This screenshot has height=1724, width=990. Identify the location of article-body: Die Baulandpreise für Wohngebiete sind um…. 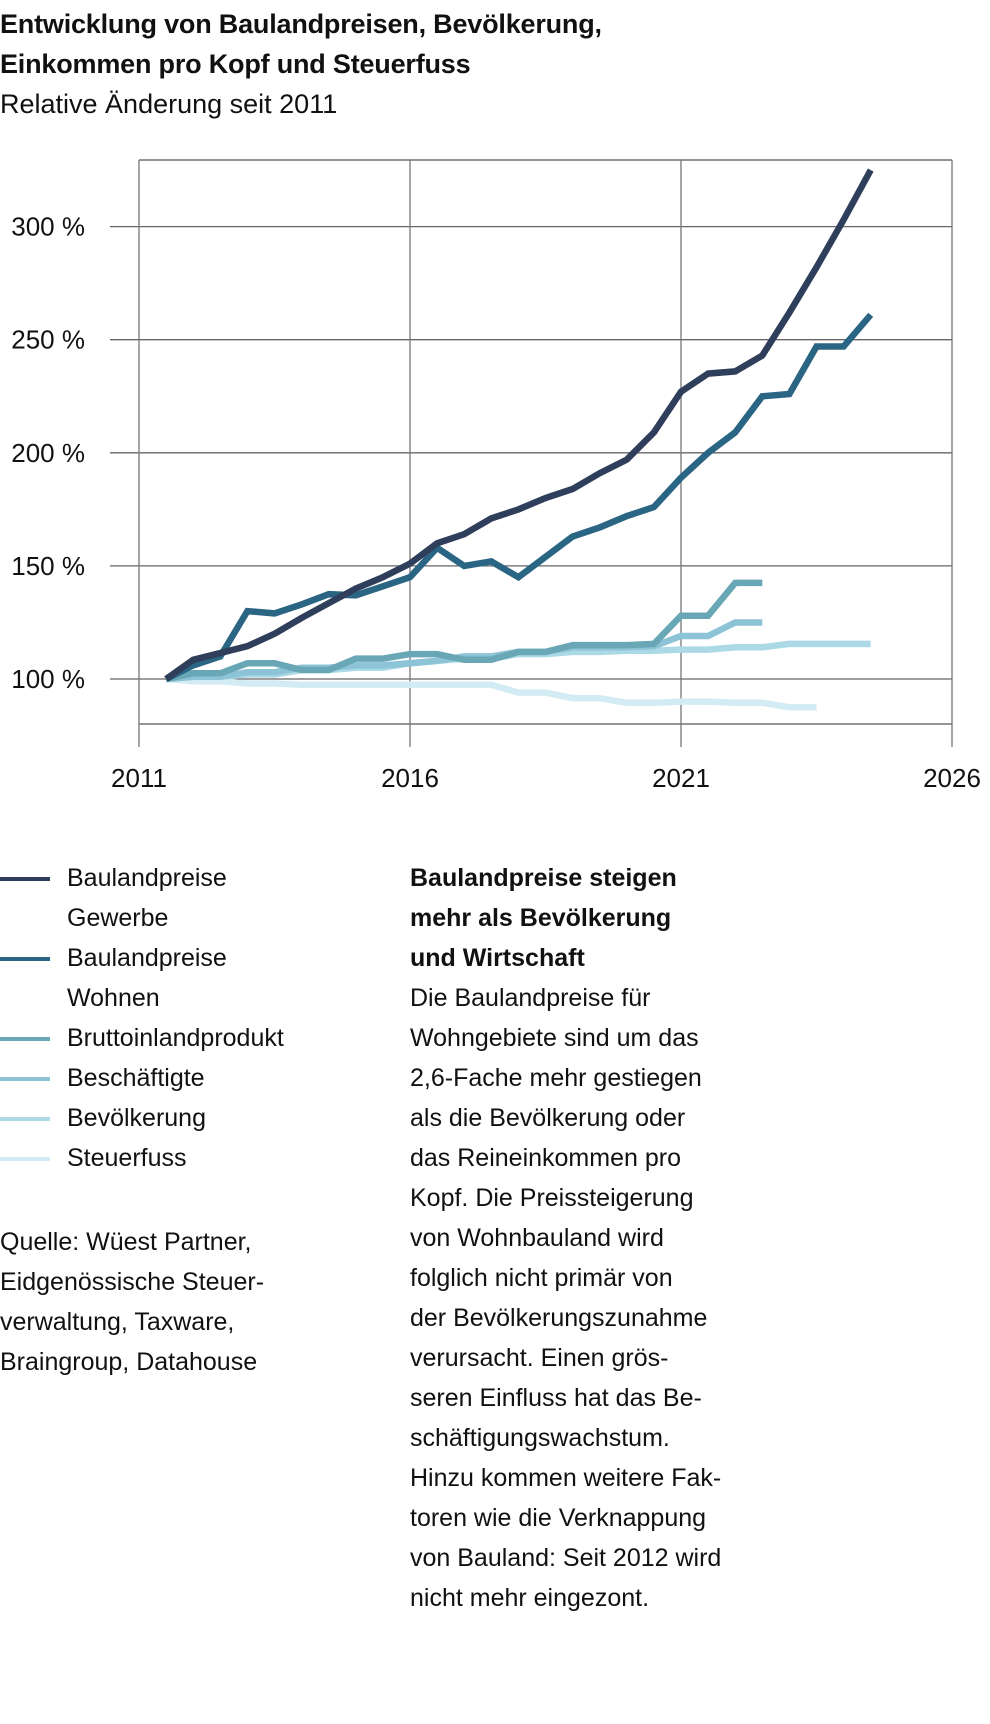
(610, 1298).